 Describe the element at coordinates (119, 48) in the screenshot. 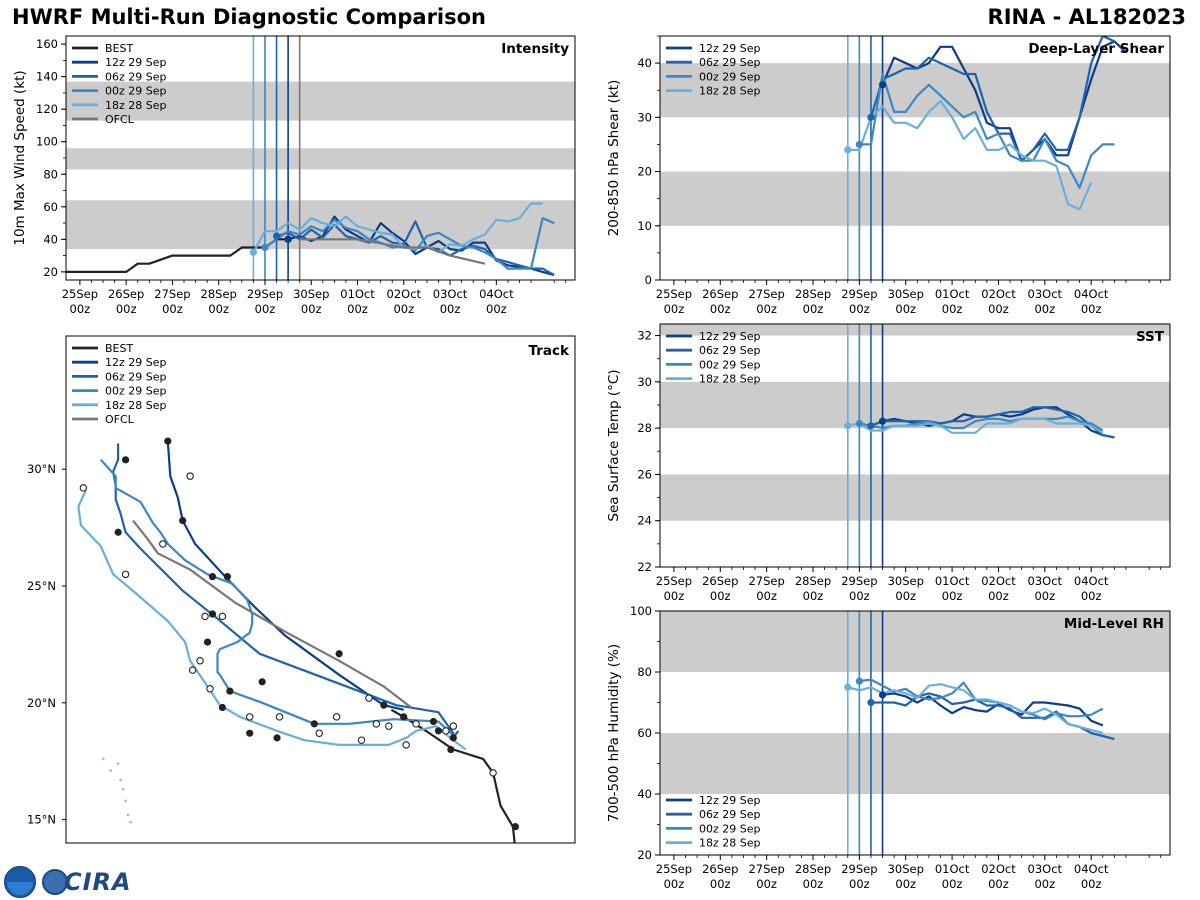

I see `legend-label: BEST` at that location.